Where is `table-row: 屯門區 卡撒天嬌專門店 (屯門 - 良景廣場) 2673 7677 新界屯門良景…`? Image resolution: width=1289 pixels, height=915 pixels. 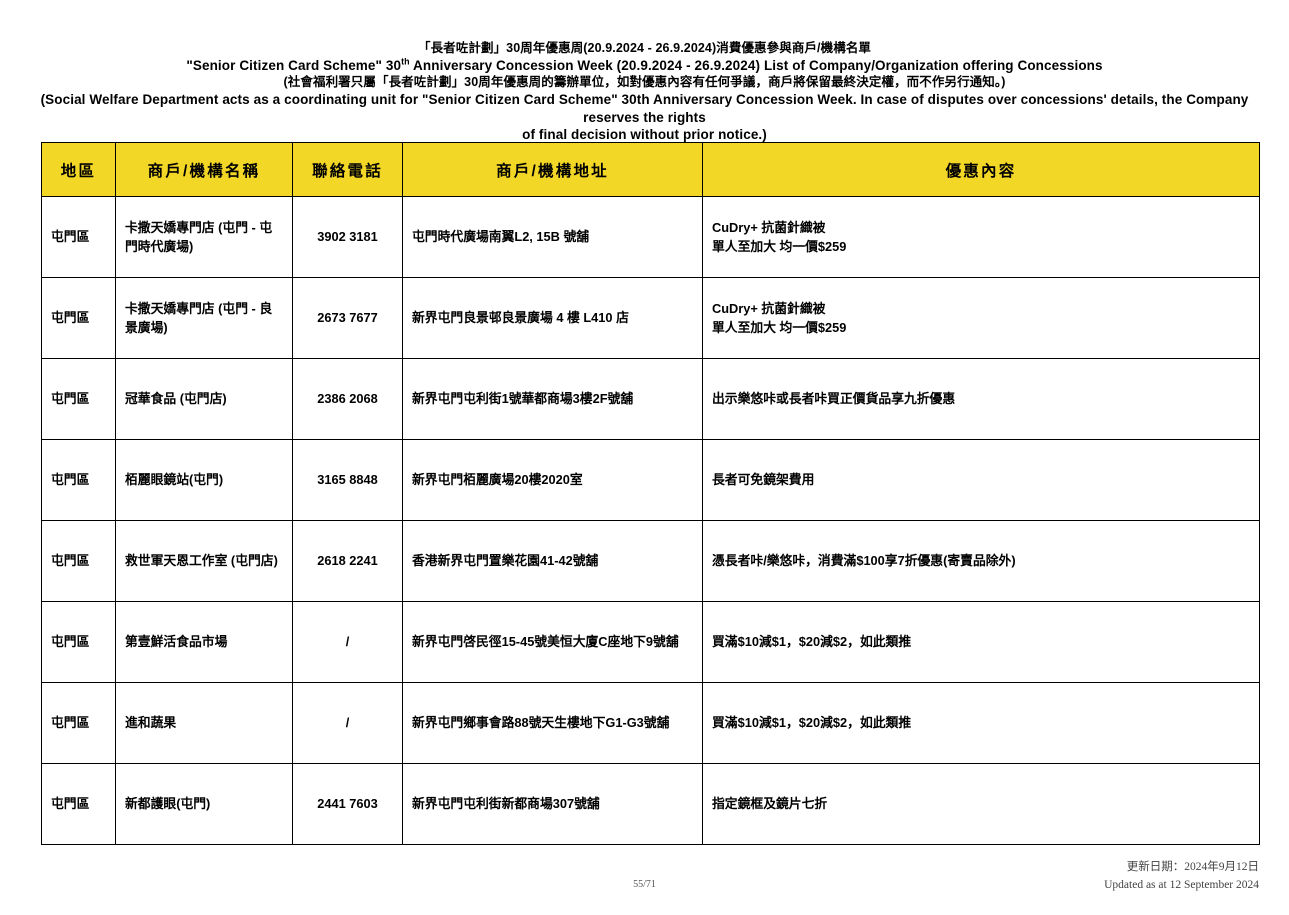
table-row: 屯門區 卡撒天嬌專門店 (屯門 - 良景廣場) 2673 7677 新界屯門良景… is located at coordinates (650, 318).